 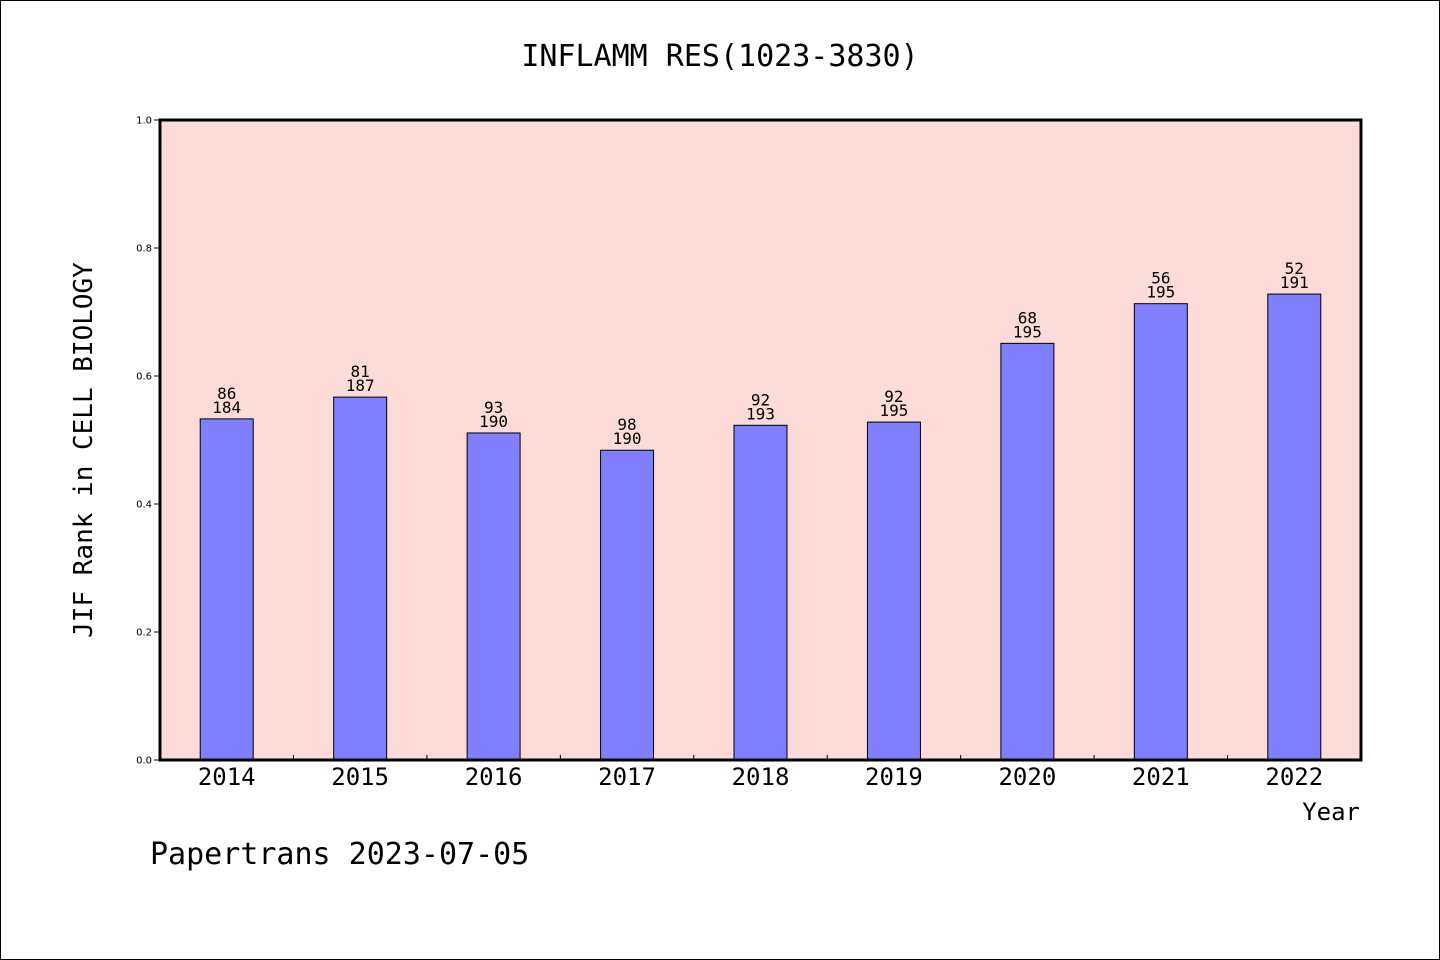 What do you see at coordinates (760, 413) in the screenshot?
I see `total-label-2018: 193` at bounding box center [760, 413].